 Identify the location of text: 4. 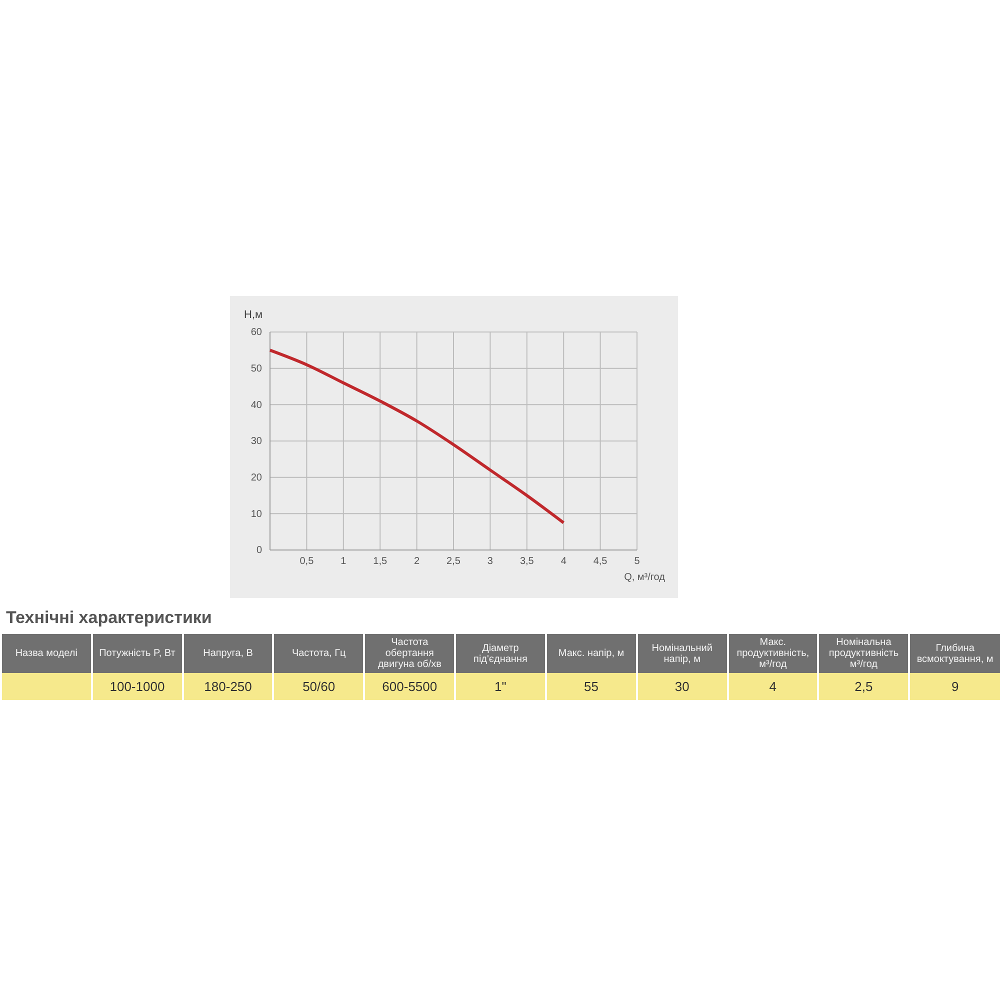
(773, 686).